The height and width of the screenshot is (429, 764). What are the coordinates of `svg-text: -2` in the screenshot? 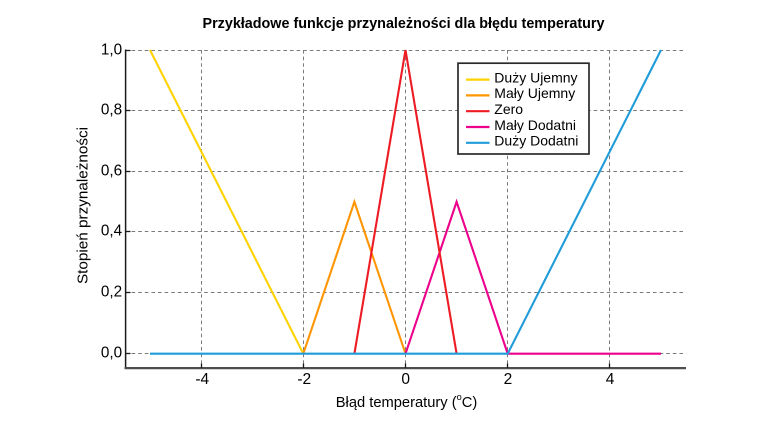 It's located at (304, 379).